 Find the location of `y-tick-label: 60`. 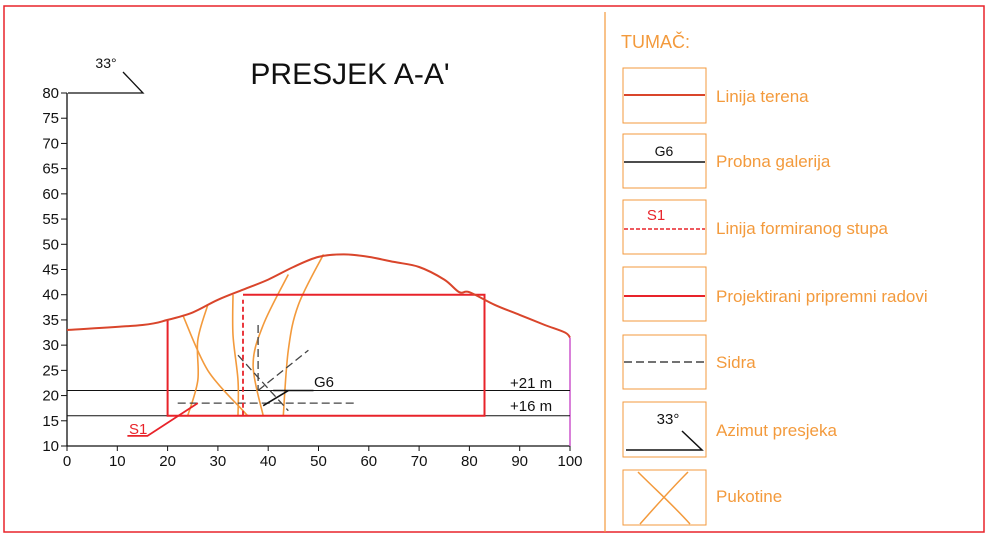

y-tick-label: 60 is located at coordinates (50, 194).